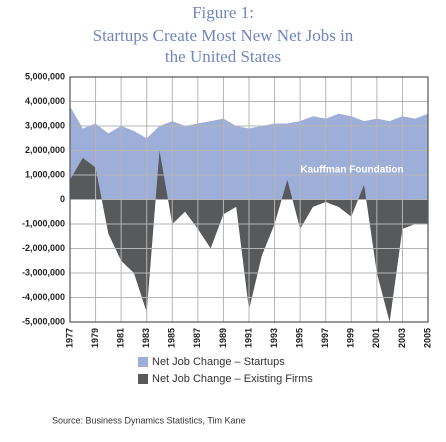 The image size is (446, 442). Describe the element at coordinates (248, 338) in the screenshot. I see `x-tick-label: 1991` at that location.